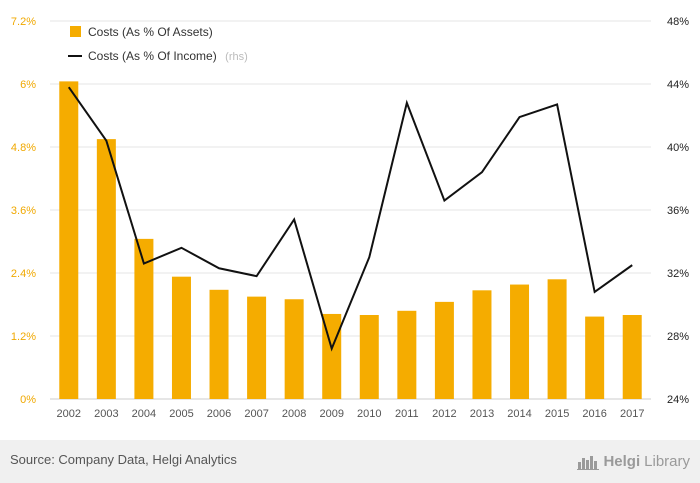 This screenshot has height=483, width=700. What do you see at coordinates (150, 32) in the screenshot?
I see `legend-bar-label: Costs (As % Of Assets)` at bounding box center [150, 32].